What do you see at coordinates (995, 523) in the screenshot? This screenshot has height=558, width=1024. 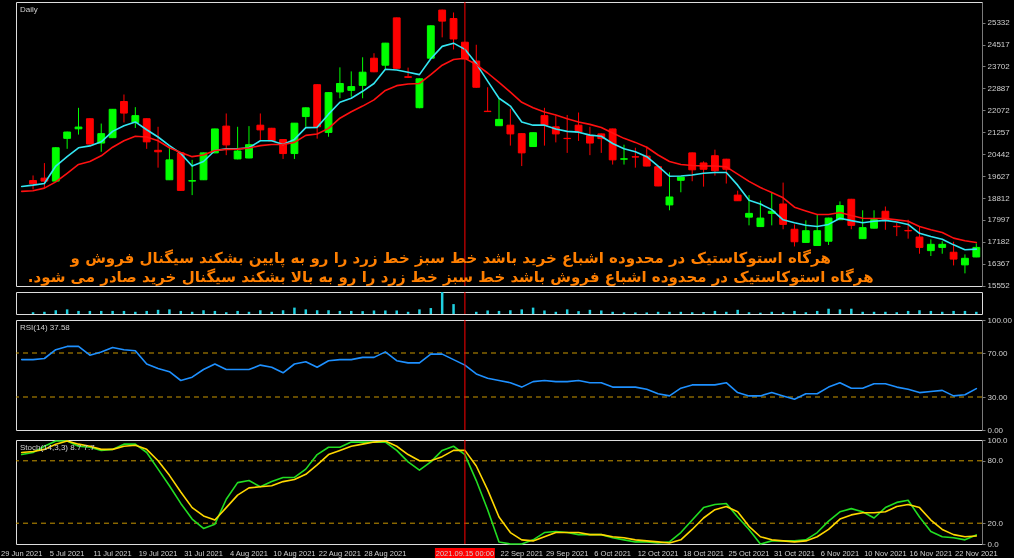 I see `y-tick-label: 20.0` at bounding box center [995, 523].